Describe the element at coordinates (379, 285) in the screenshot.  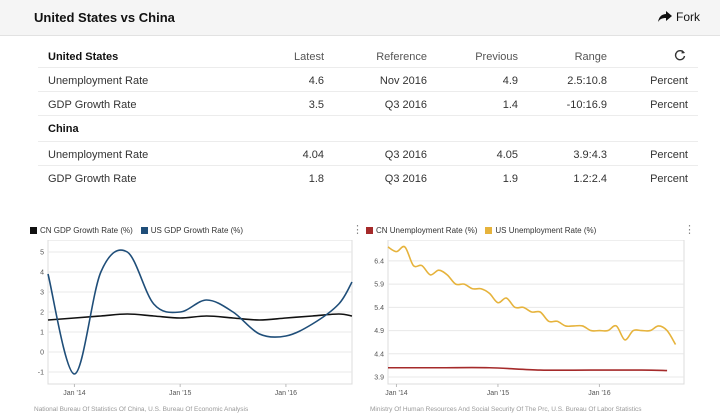
I see `y-tick-label: 5.9` at that location.